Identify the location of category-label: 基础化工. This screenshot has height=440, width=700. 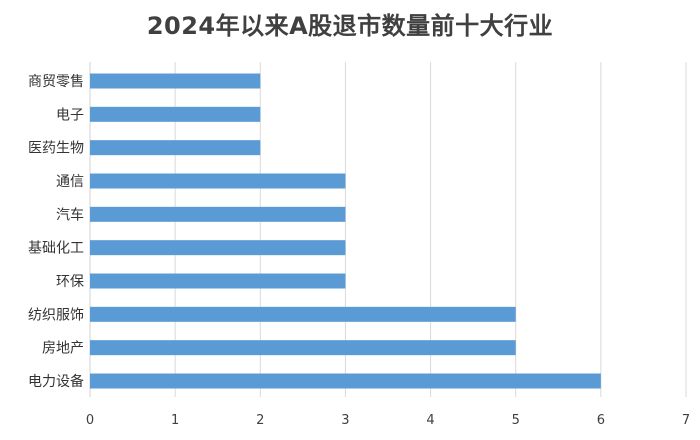
(56, 248).